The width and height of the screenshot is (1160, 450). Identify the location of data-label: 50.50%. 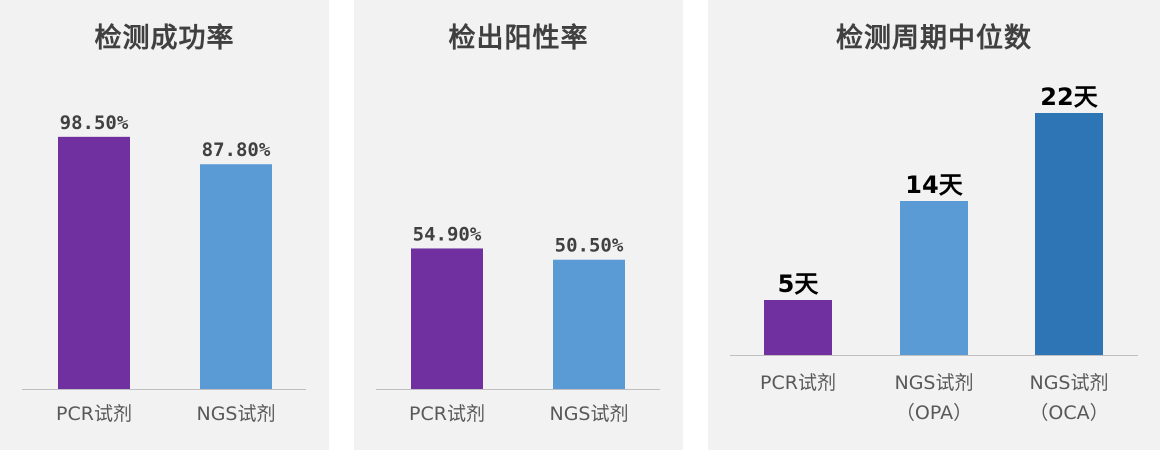
(589, 246).